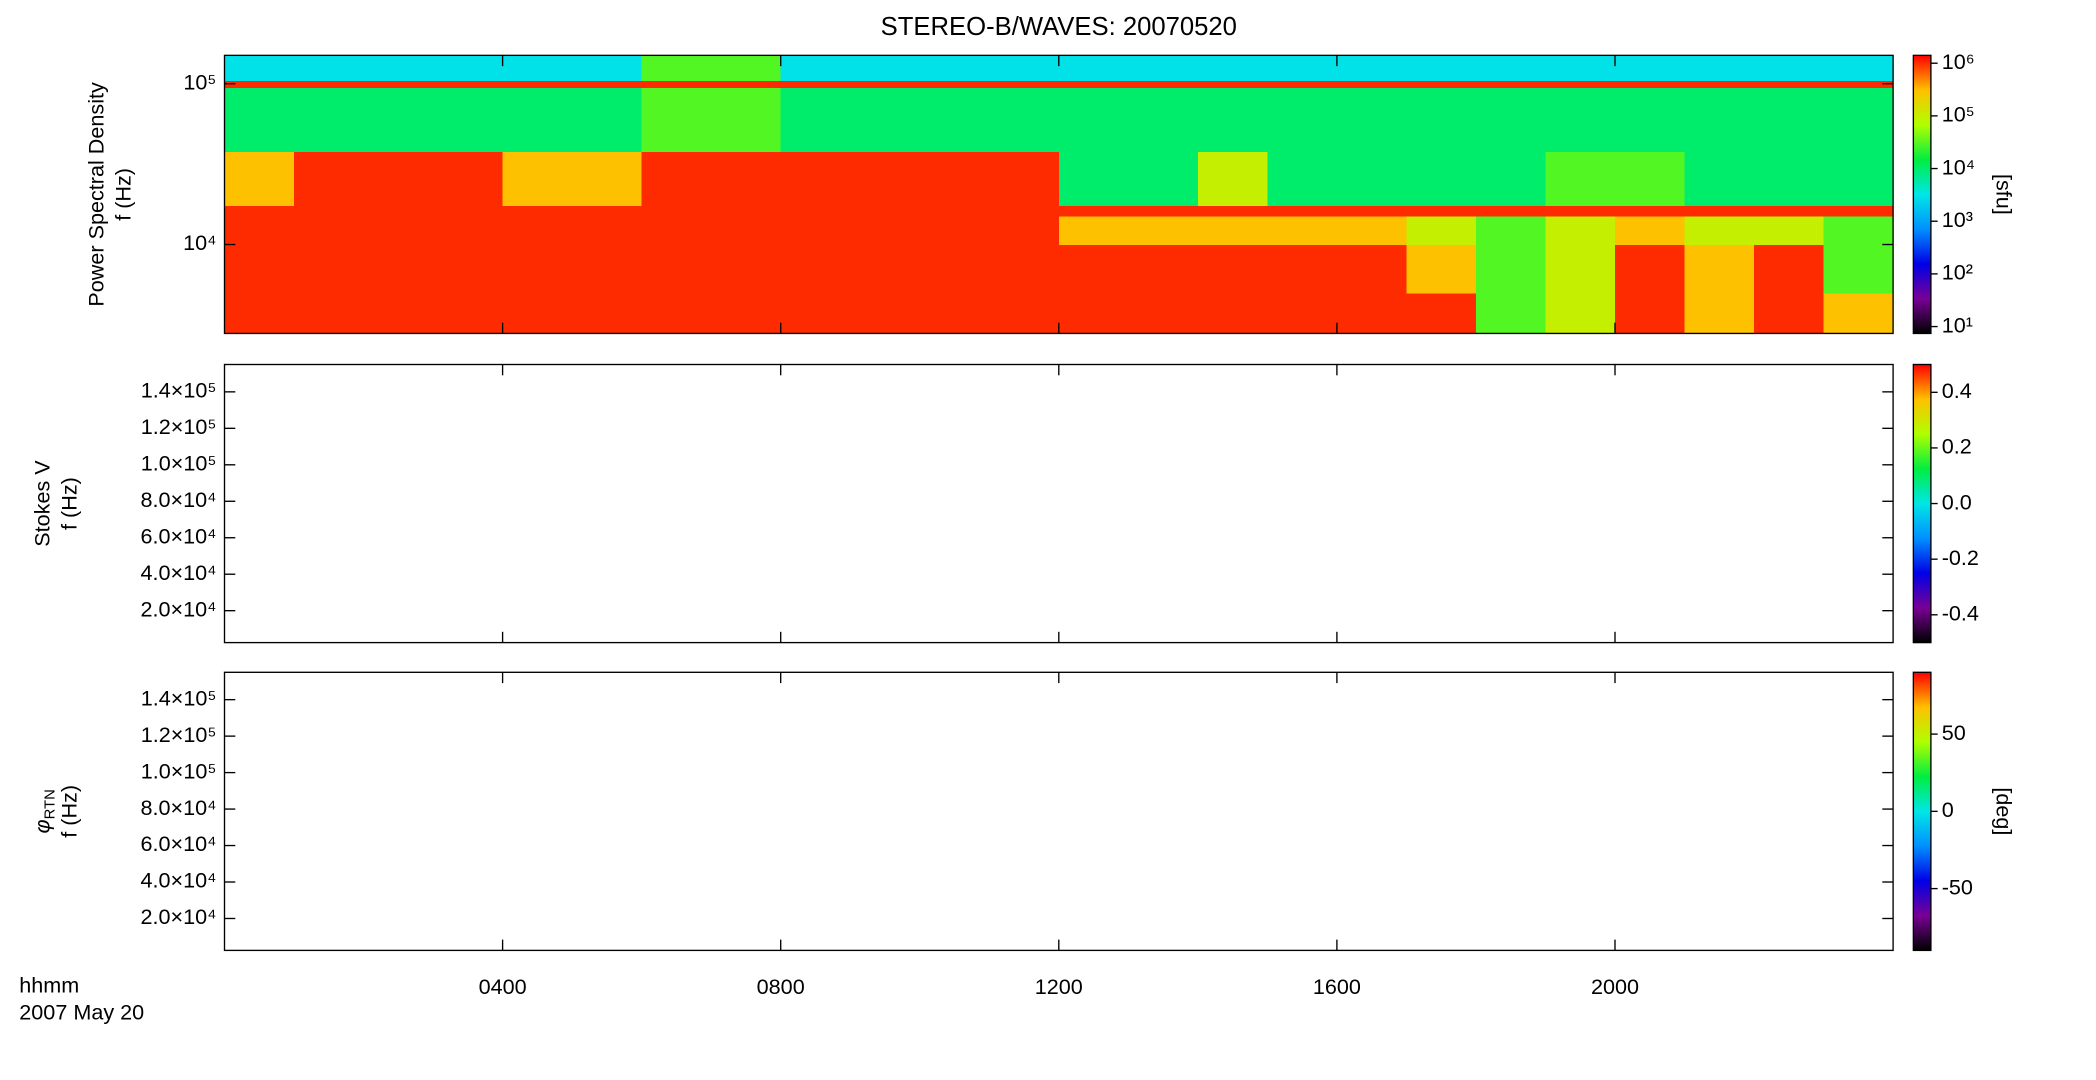 This screenshot has height=1080, width=2096. Describe the element at coordinates (1957, 501) in the screenshot. I see `colorbar-tick-label: 0.0` at that location.